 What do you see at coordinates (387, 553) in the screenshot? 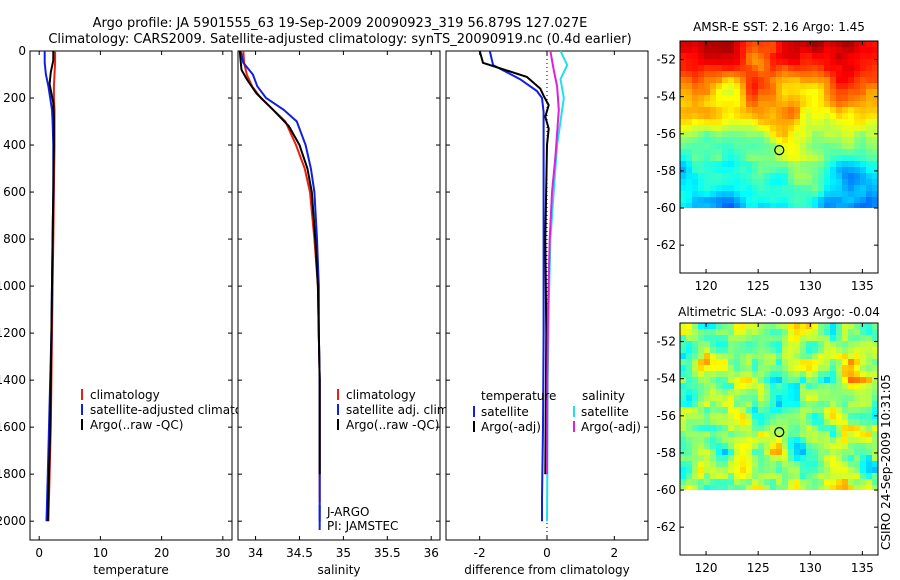
I see `x-tick-label: 35.5` at bounding box center [387, 553].